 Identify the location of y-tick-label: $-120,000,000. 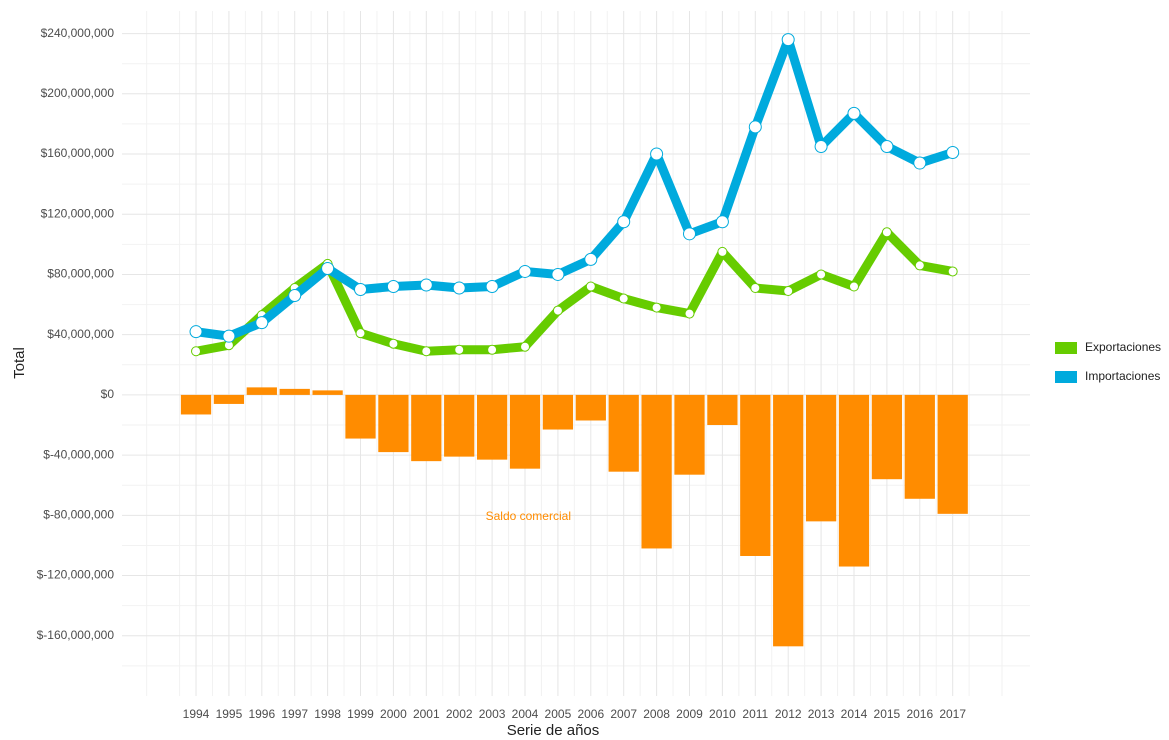
(76, 575).